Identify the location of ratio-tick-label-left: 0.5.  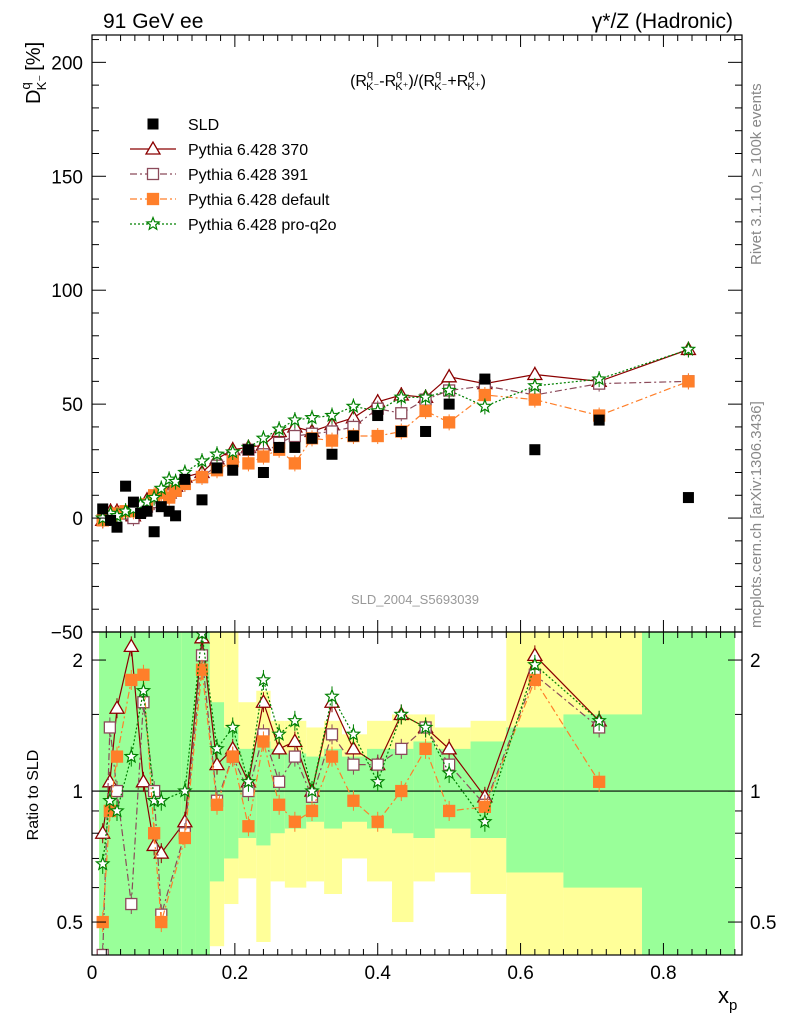
(70, 923).